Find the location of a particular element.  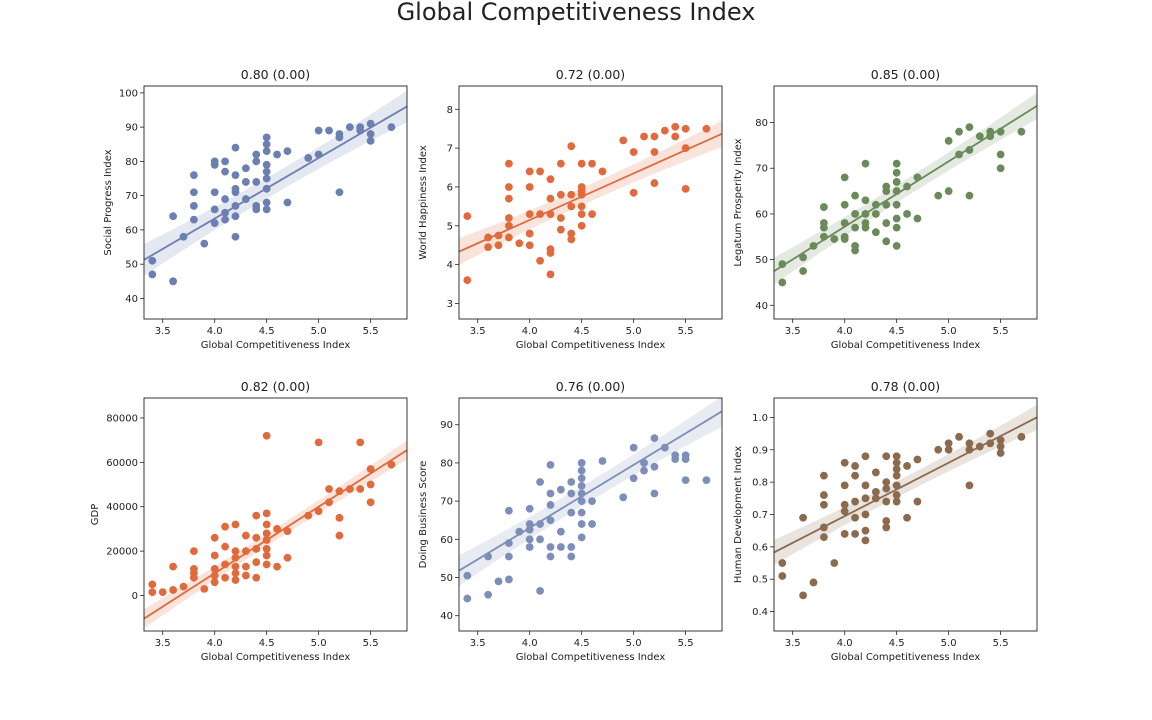

x-axis-label: Global Competitiveness Index is located at coordinates (591, 345).